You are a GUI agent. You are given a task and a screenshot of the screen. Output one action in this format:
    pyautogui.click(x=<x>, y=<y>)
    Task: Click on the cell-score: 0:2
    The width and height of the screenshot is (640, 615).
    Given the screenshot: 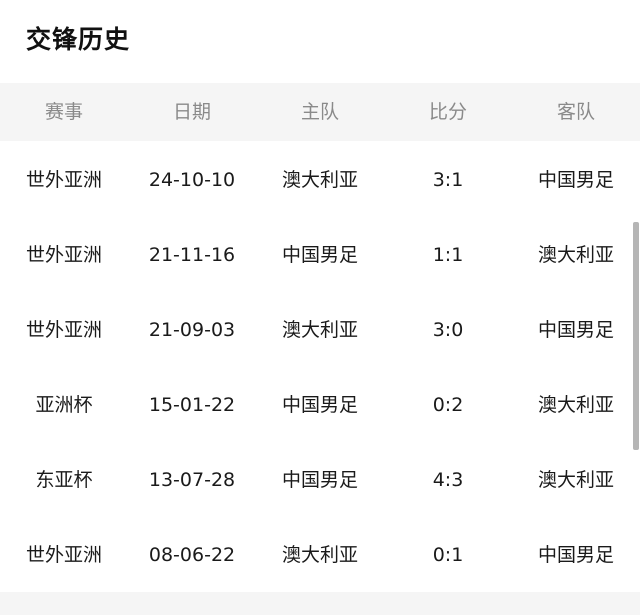 What is the action you would take?
    pyautogui.click(x=448, y=405)
    